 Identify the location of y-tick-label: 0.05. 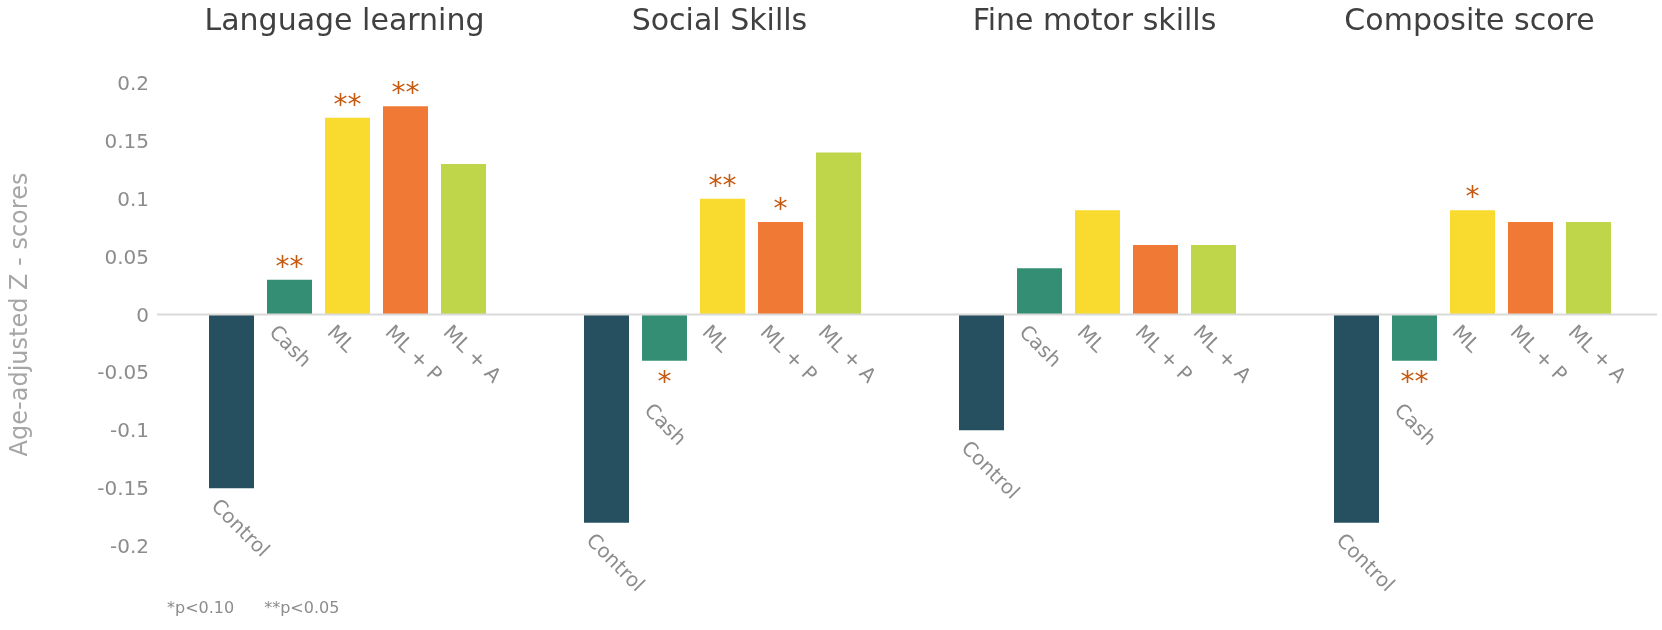
(126, 256).